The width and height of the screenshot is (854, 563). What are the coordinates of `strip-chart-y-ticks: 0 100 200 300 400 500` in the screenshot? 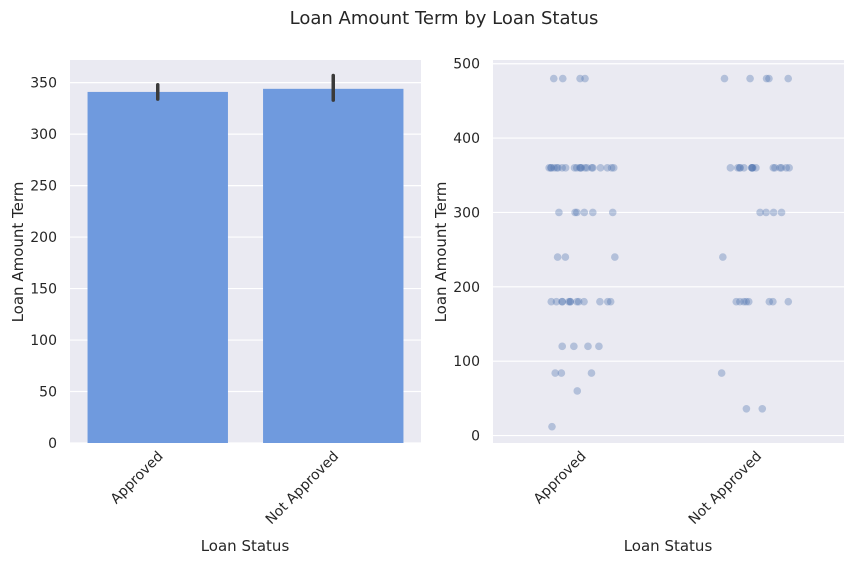 It's located at (466, 251).